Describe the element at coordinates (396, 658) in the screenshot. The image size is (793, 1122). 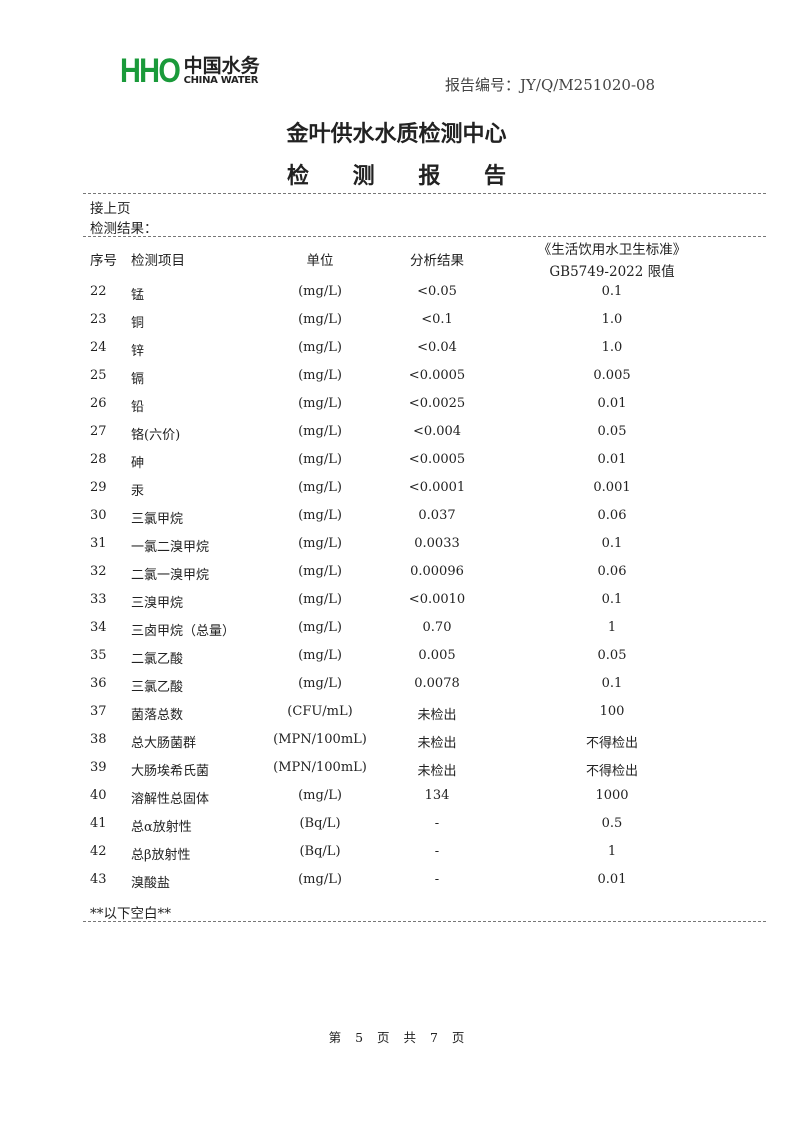
I see `table-row: 35 二氯乙酸 (mg/L) 0.005 0.05` at that location.